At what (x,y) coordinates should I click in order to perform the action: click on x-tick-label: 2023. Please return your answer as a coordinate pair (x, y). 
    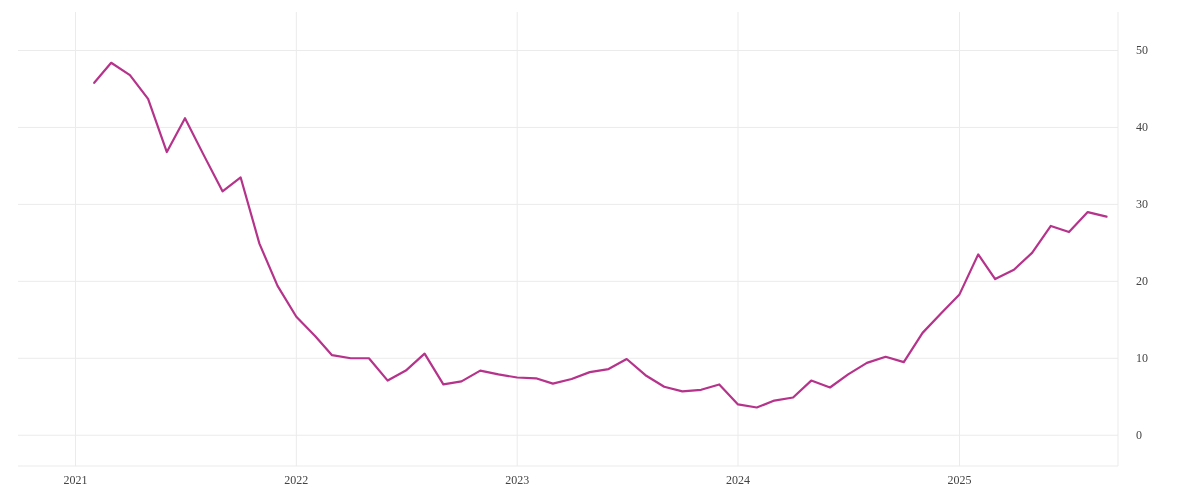
    Looking at the image, I should click on (517, 480).